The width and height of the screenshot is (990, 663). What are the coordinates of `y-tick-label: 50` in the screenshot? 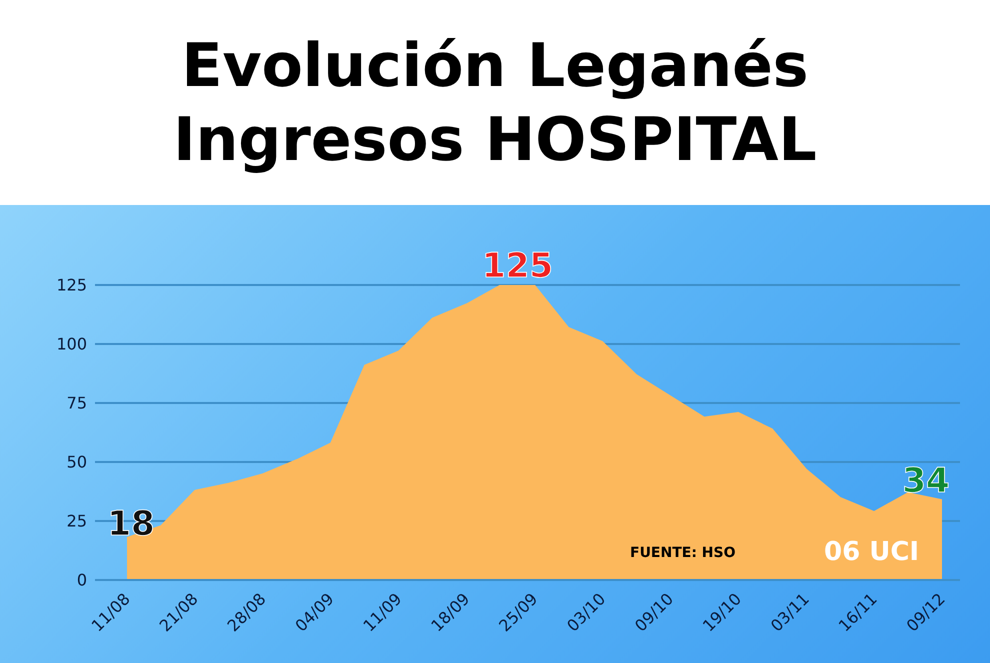 It's located at (76, 462).